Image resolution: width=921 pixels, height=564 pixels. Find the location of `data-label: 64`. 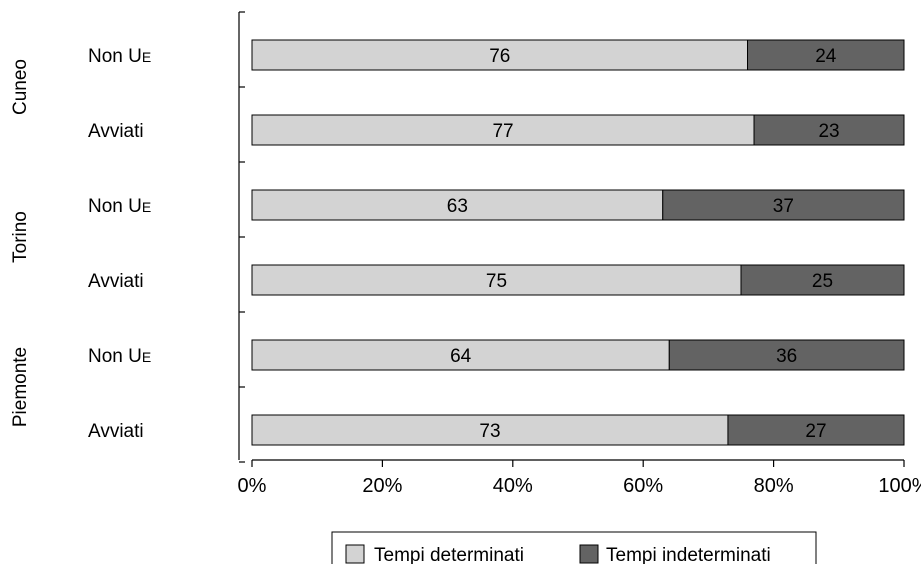

data-label: 64 is located at coordinates (461, 356).